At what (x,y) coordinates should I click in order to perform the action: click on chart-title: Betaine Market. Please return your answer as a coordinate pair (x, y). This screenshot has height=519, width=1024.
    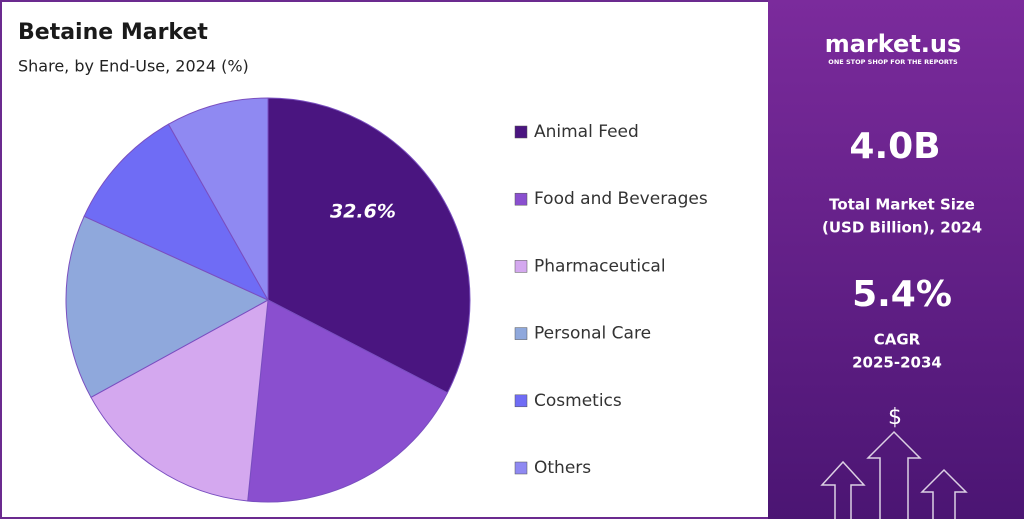
    Looking at the image, I should click on (113, 32).